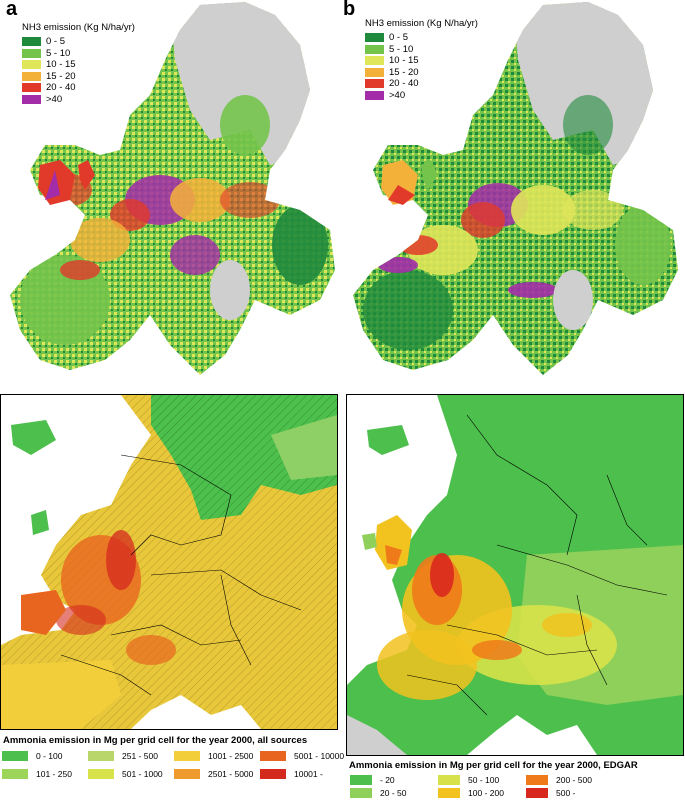 The width and height of the screenshot is (685, 801). Describe the element at coordinates (61, 88) in the screenshot. I see `legend-a-label: 20 - 40` at that location.